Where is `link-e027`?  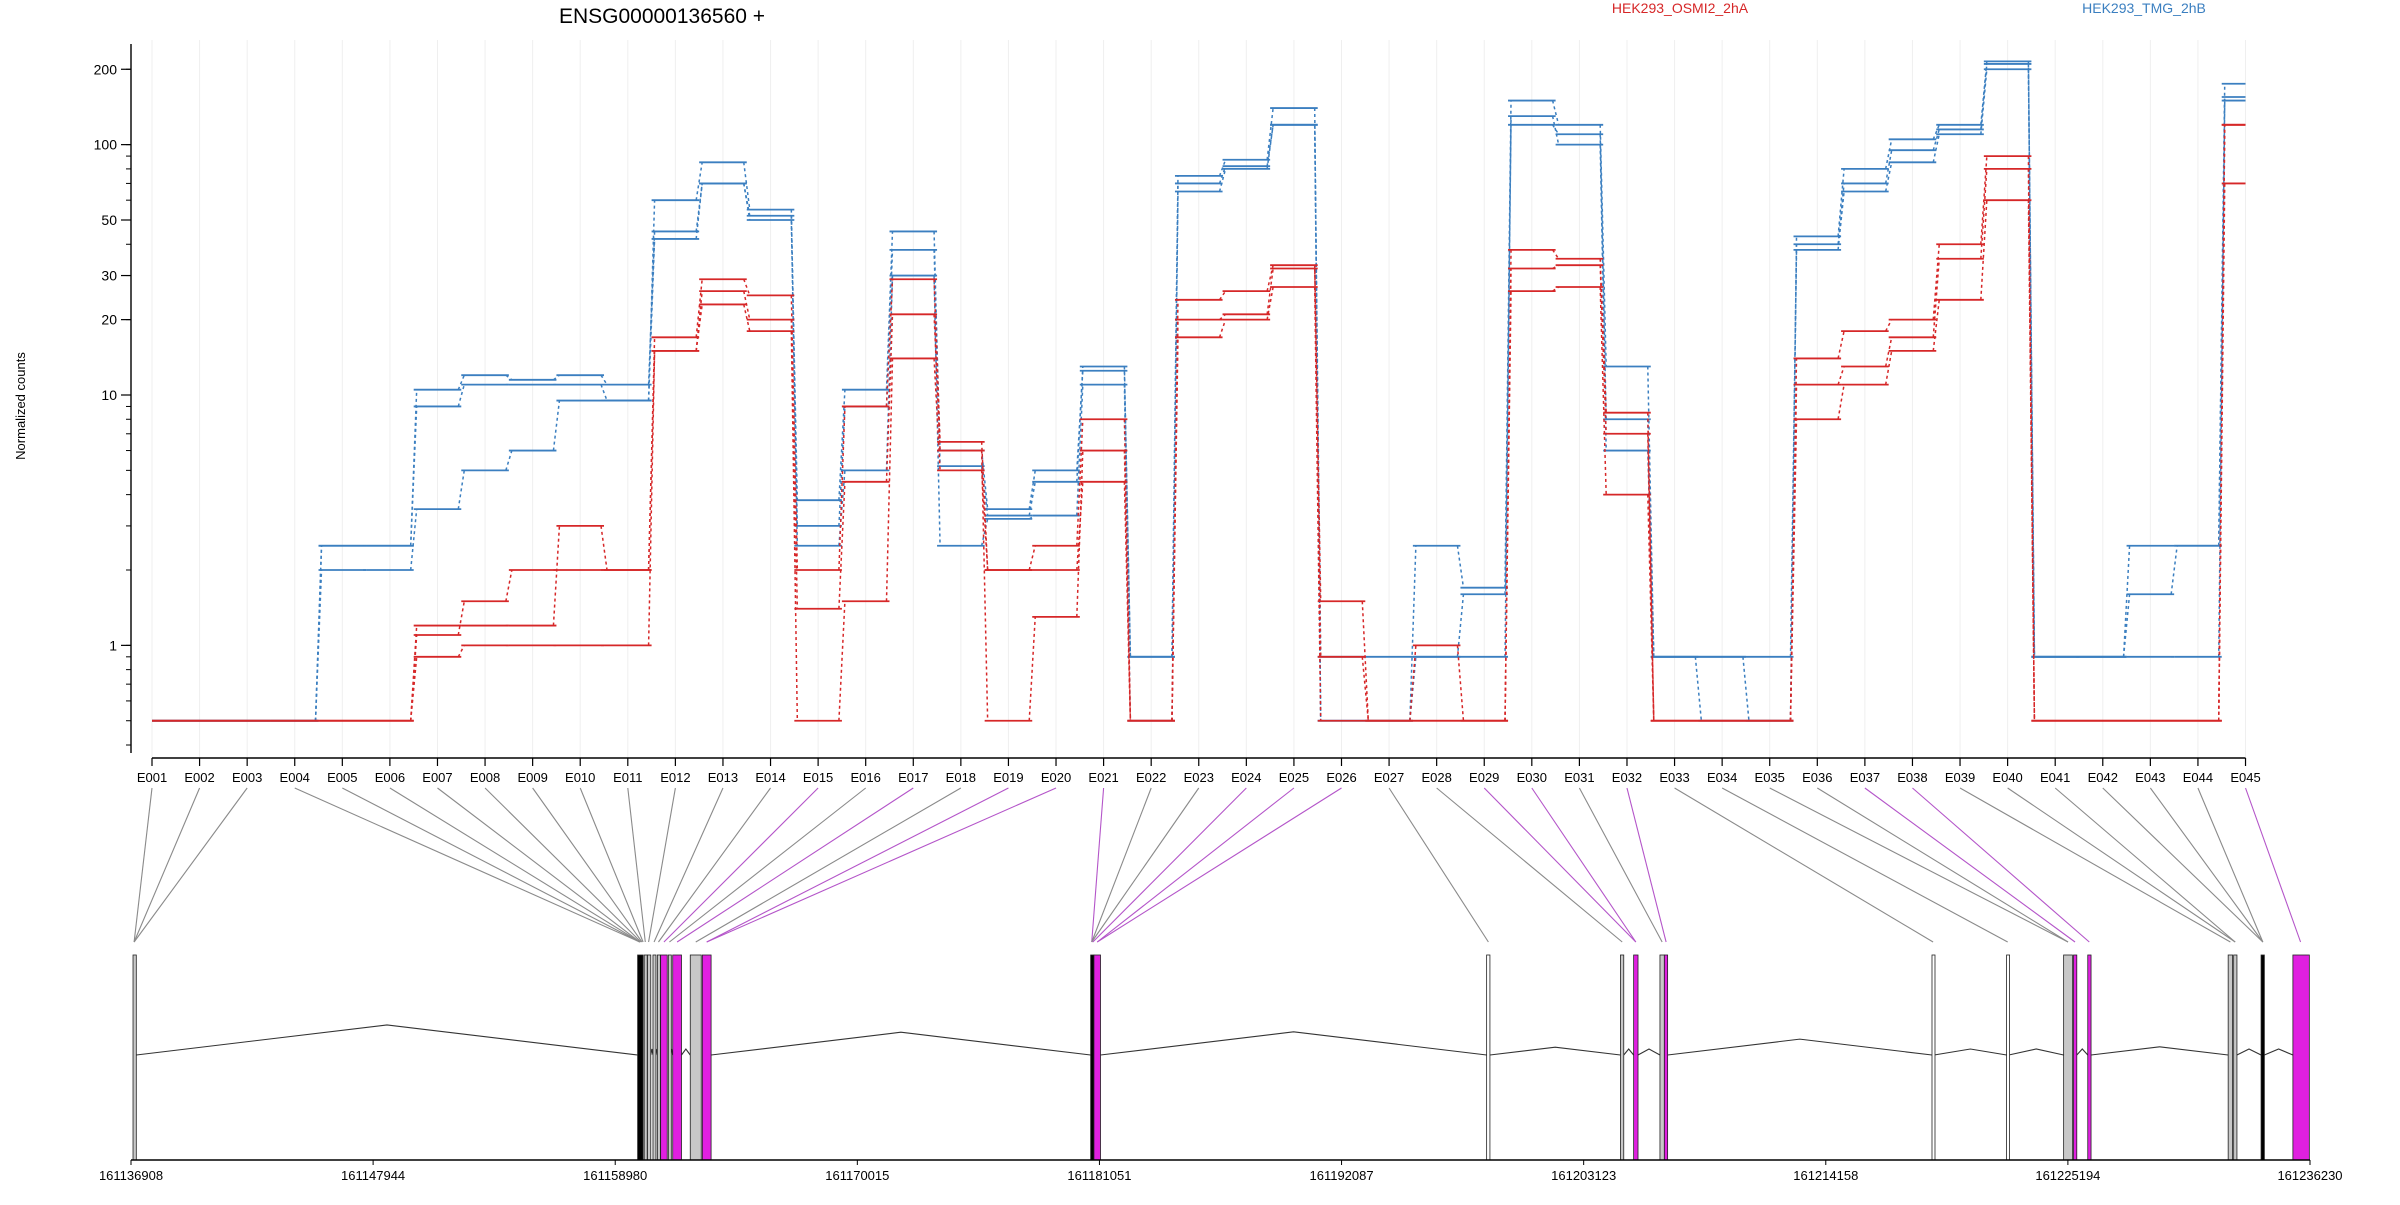 link-e027 is located at coordinates (1438, 865).